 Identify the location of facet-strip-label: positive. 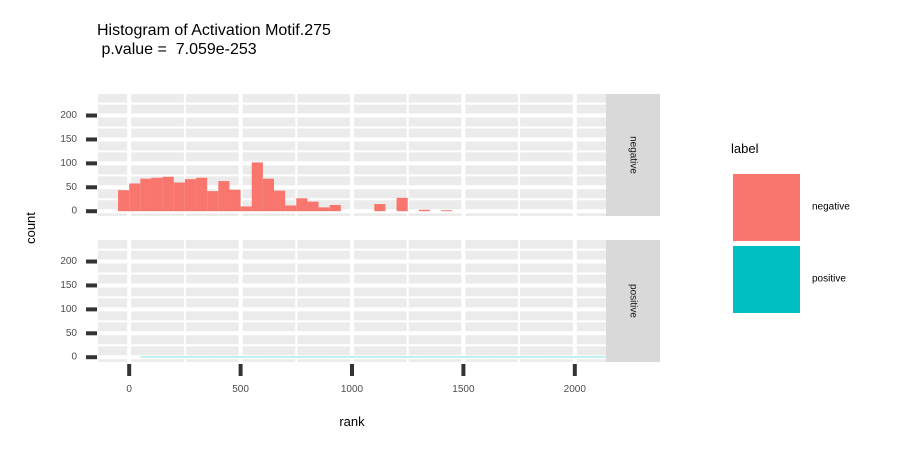
(633, 301).